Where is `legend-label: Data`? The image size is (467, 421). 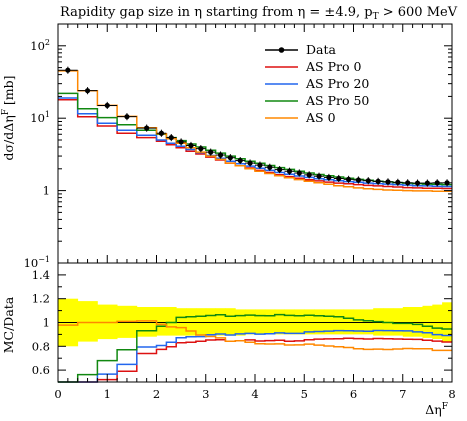 legend-label: Data is located at coordinates (321, 49).